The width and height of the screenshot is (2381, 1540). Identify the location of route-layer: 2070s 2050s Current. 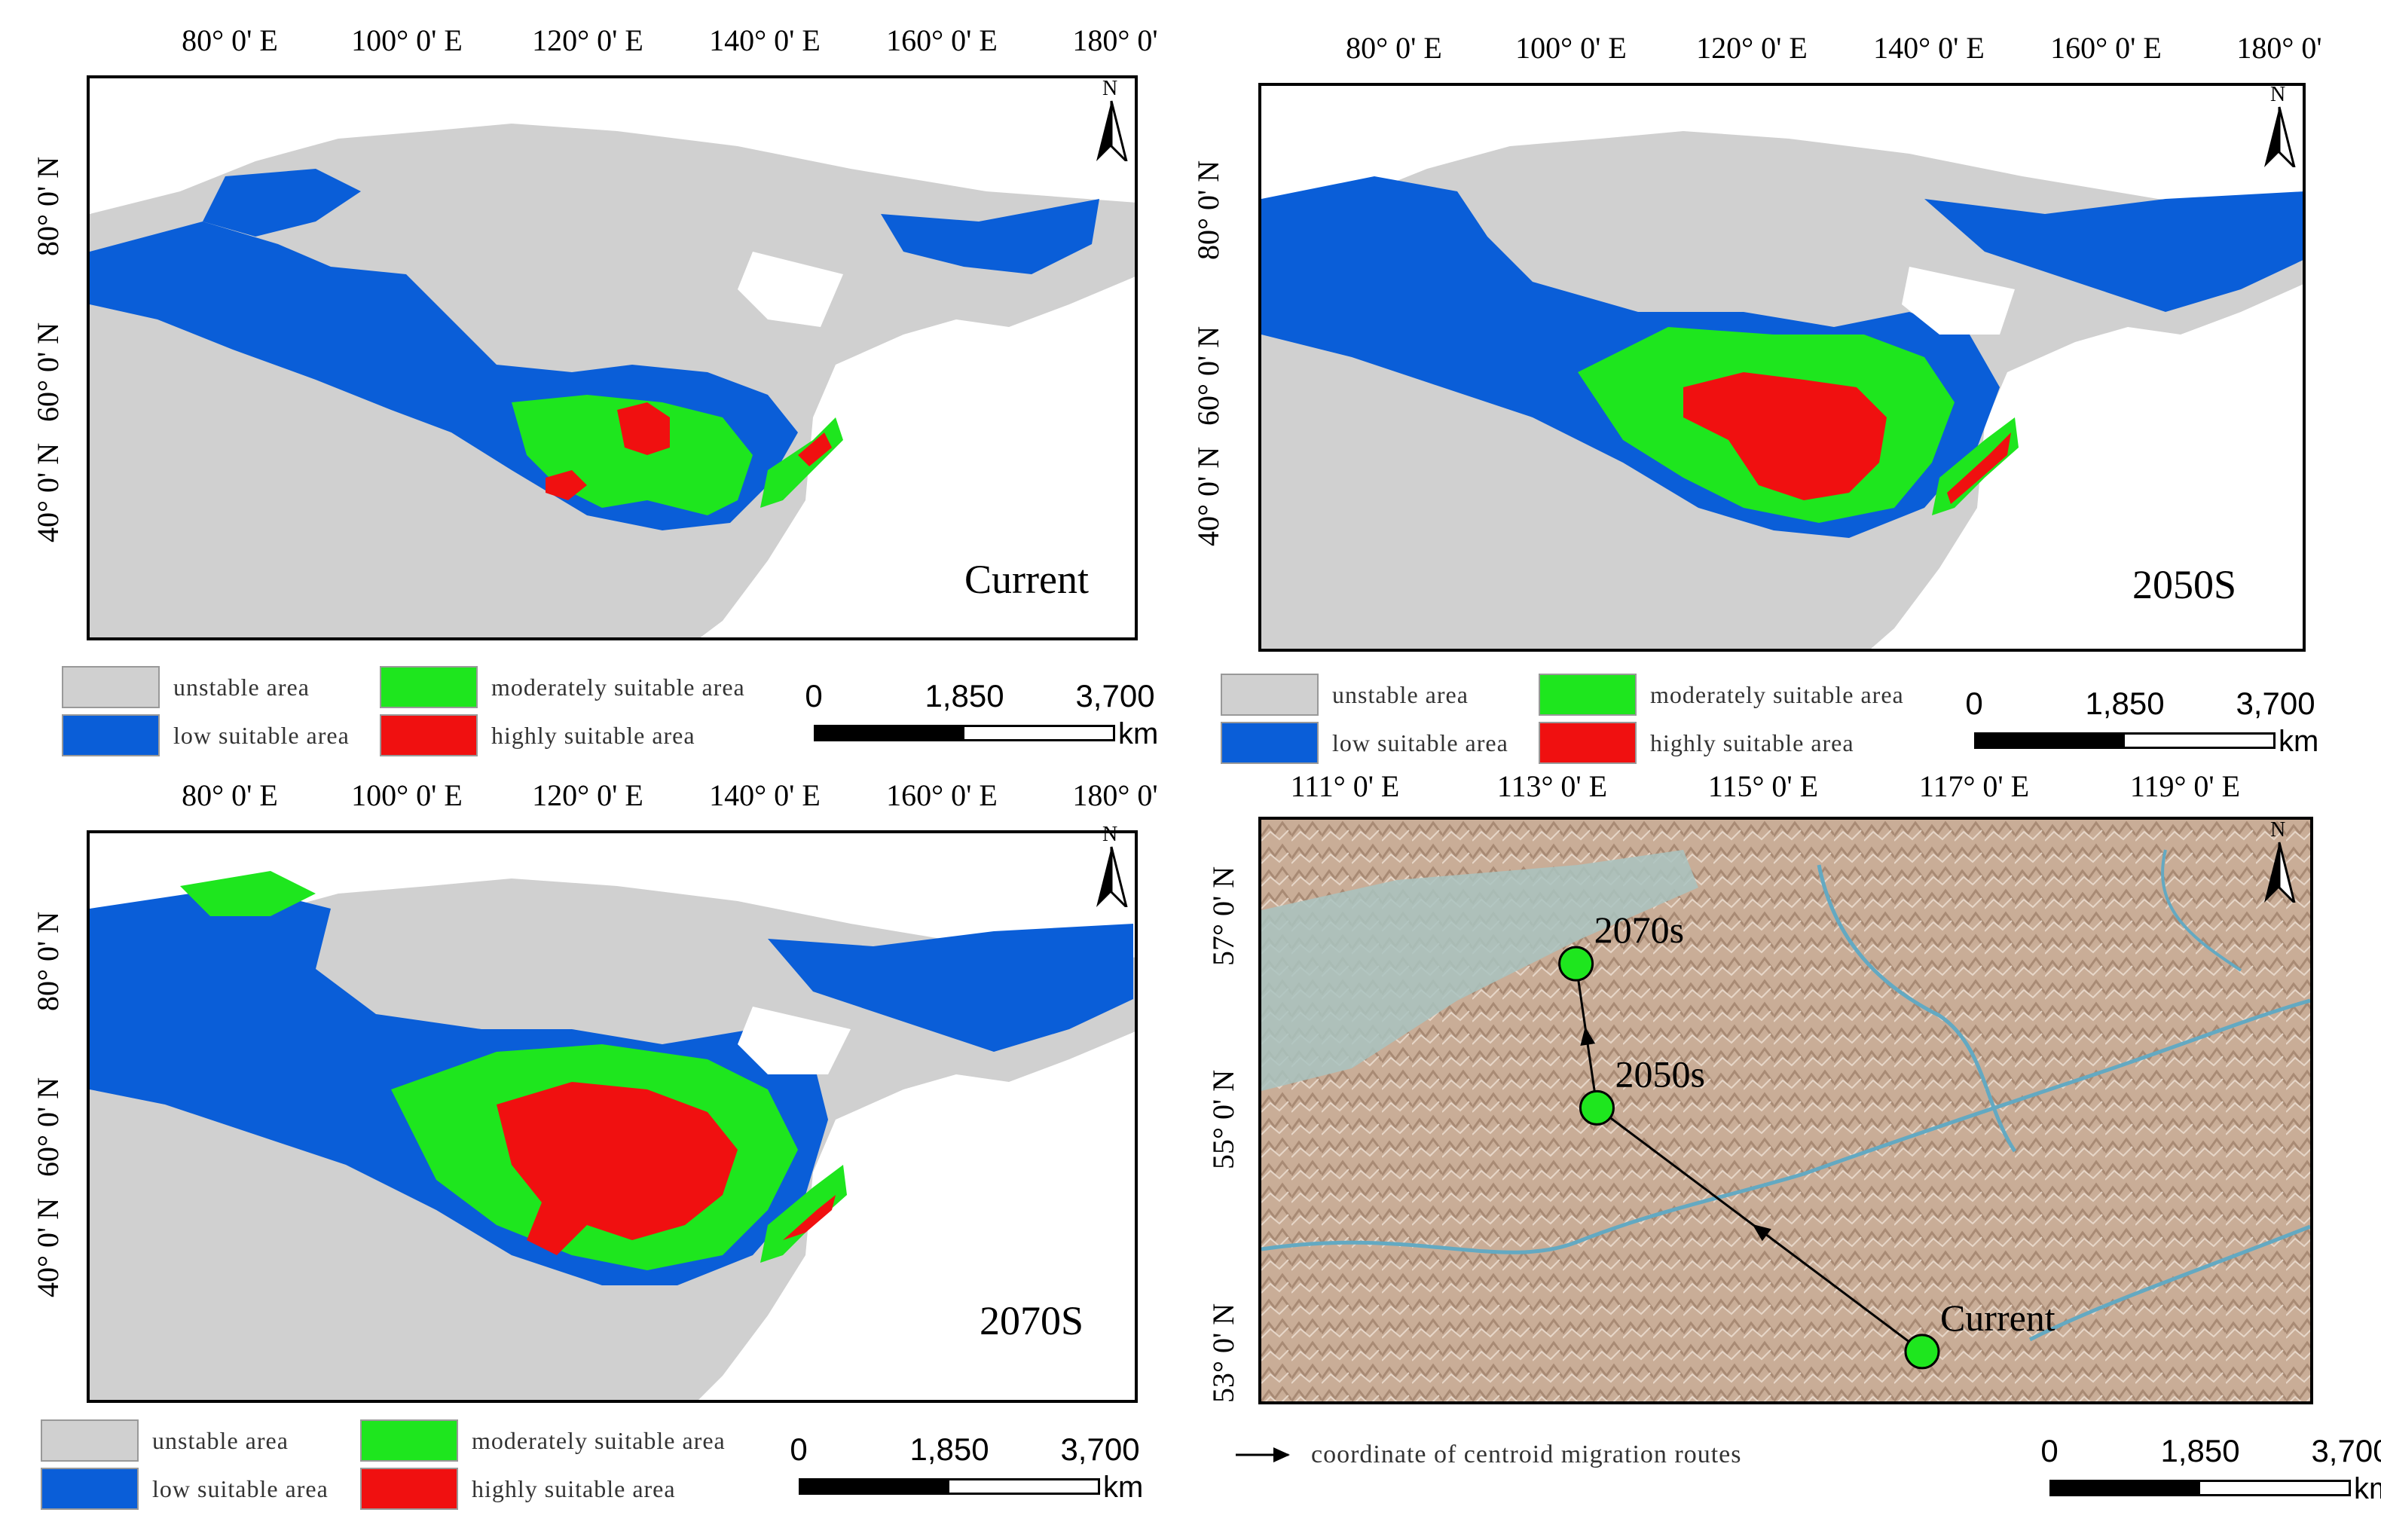
(1807, 1139).